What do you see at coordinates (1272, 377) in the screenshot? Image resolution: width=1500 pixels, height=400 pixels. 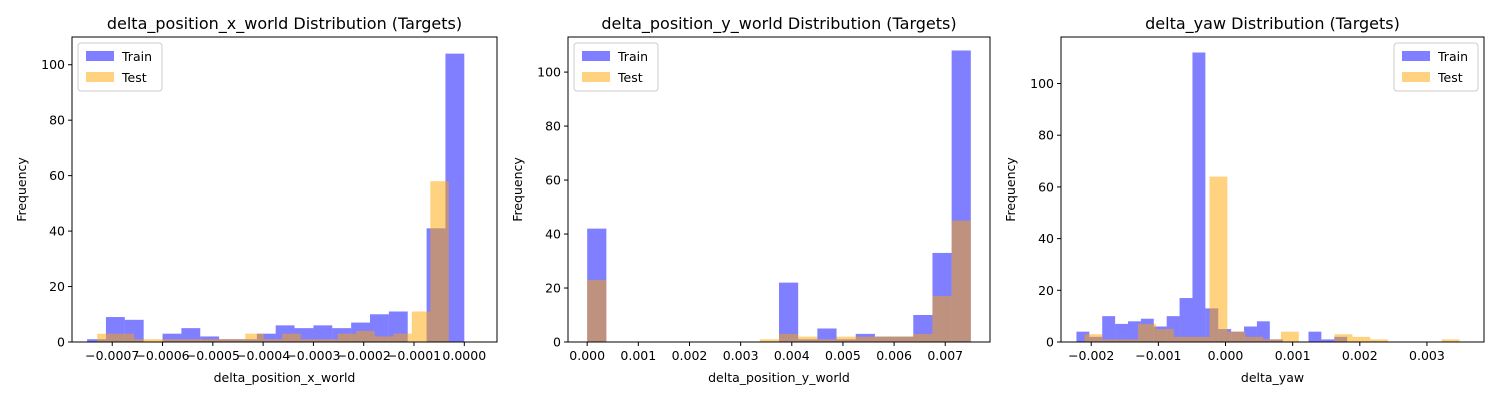 I see `x-axis-label: delta_yaw` at bounding box center [1272, 377].